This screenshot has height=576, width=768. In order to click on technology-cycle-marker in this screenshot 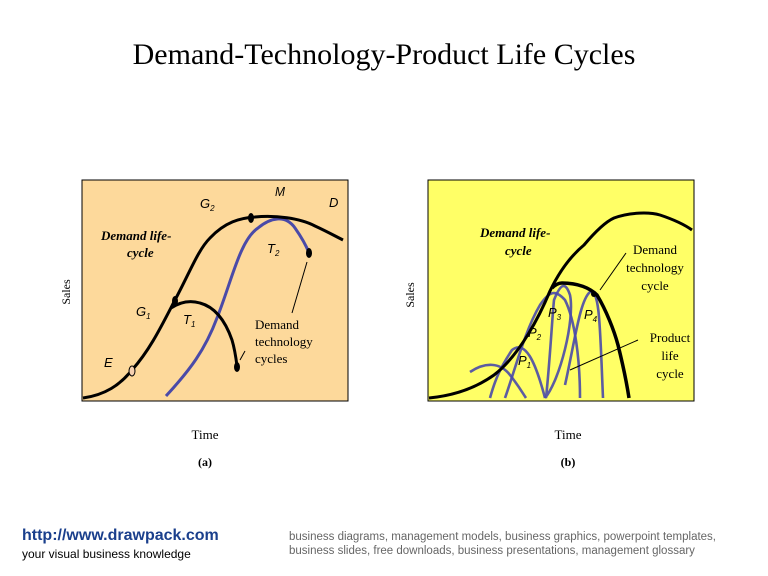, I will do `click(594, 294)`.